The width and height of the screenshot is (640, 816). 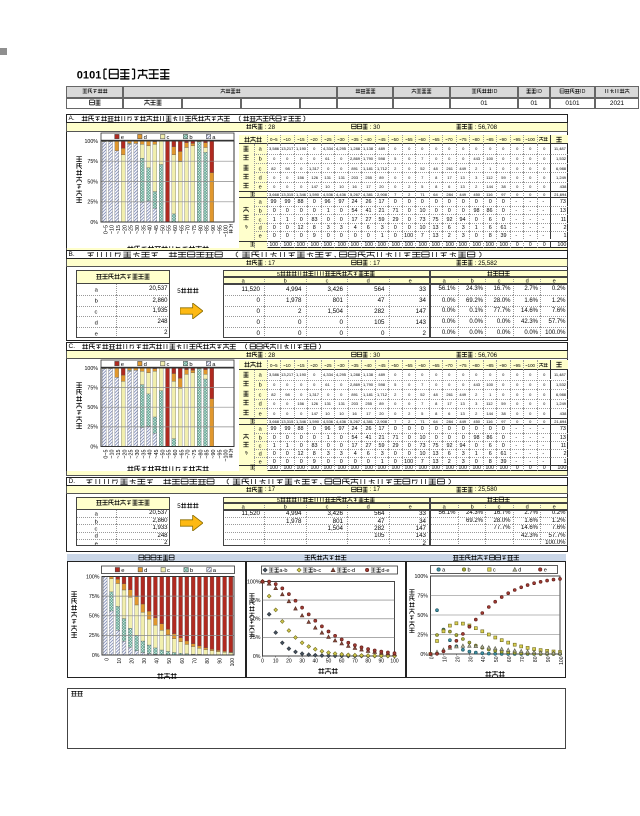 What do you see at coordinates (283, 571) in the screenshot?
I see `svg-text: a-b` at bounding box center [283, 571].